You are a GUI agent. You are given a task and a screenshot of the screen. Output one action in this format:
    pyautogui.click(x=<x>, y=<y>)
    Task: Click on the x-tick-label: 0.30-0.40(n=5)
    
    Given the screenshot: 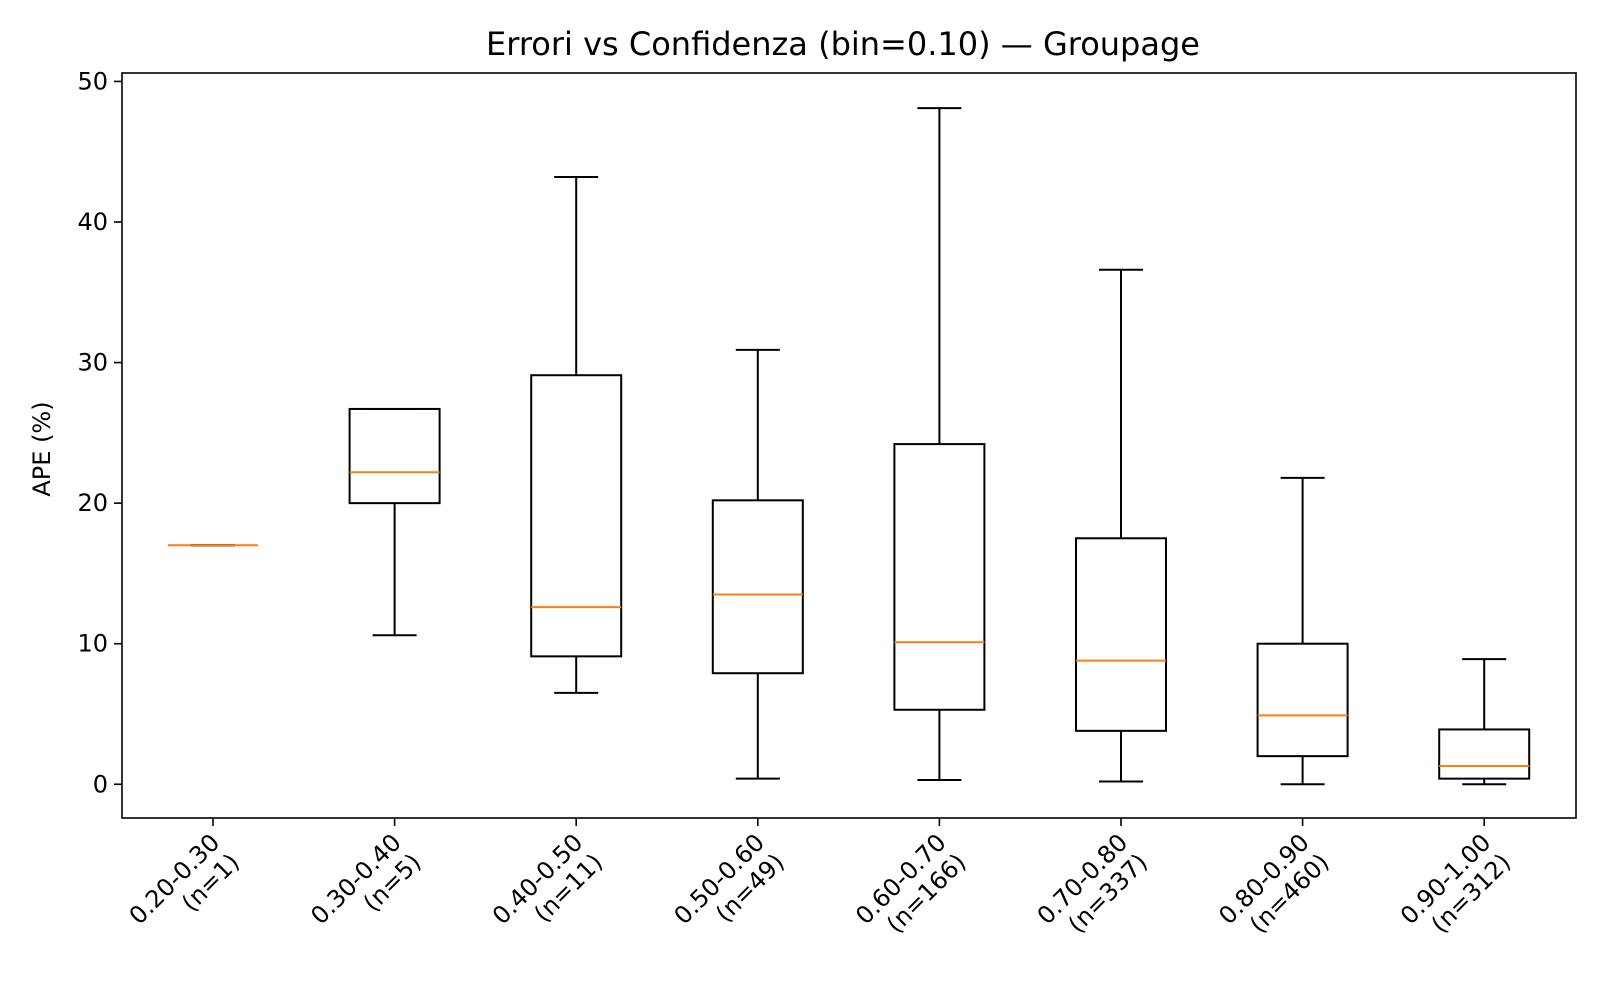 What is the action you would take?
    pyautogui.click(x=365, y=888)
    